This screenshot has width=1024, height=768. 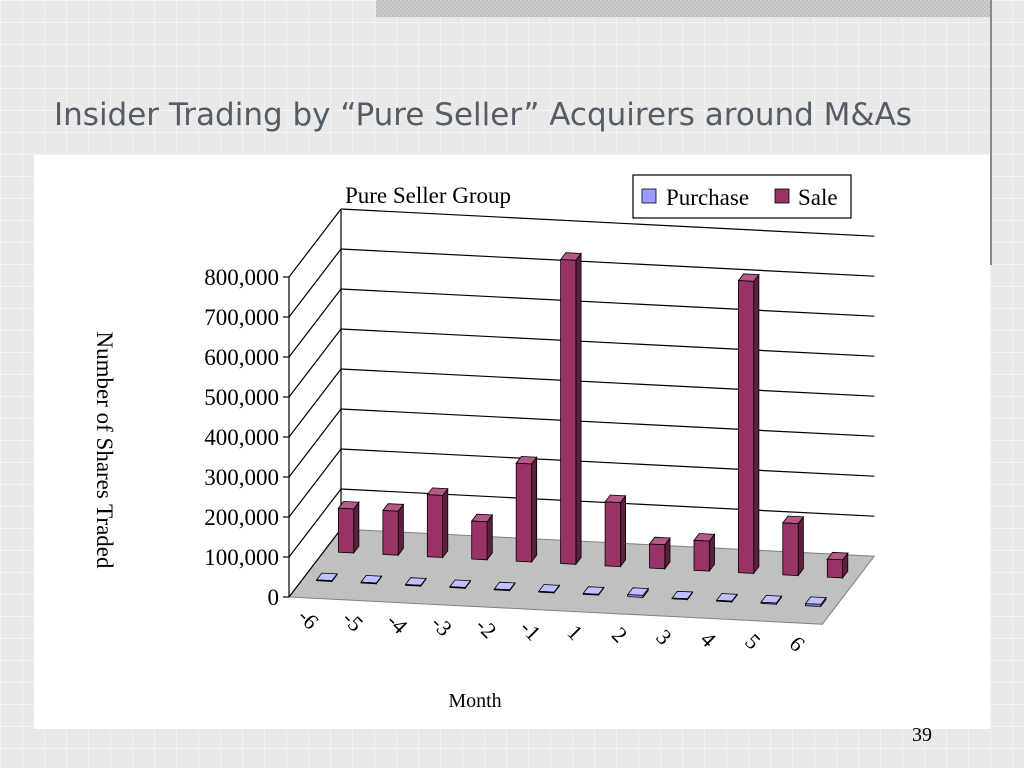 What do you see at coordinates (274, 597) in the screenshot?
I see `y-tick-label: 0` at bounding box center [274, 597].